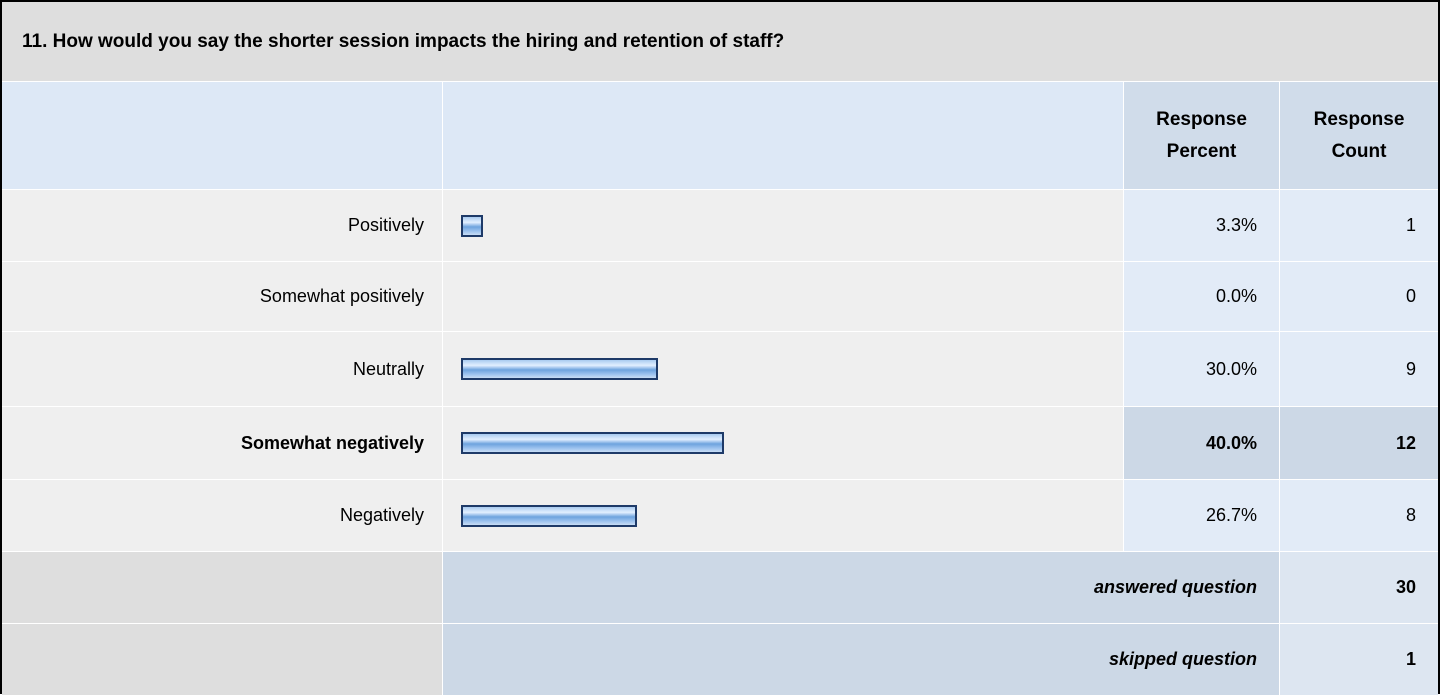 The width and height of the screenshot is (1440, 696). I want to click on response-count: 9, so click(1359, 369).